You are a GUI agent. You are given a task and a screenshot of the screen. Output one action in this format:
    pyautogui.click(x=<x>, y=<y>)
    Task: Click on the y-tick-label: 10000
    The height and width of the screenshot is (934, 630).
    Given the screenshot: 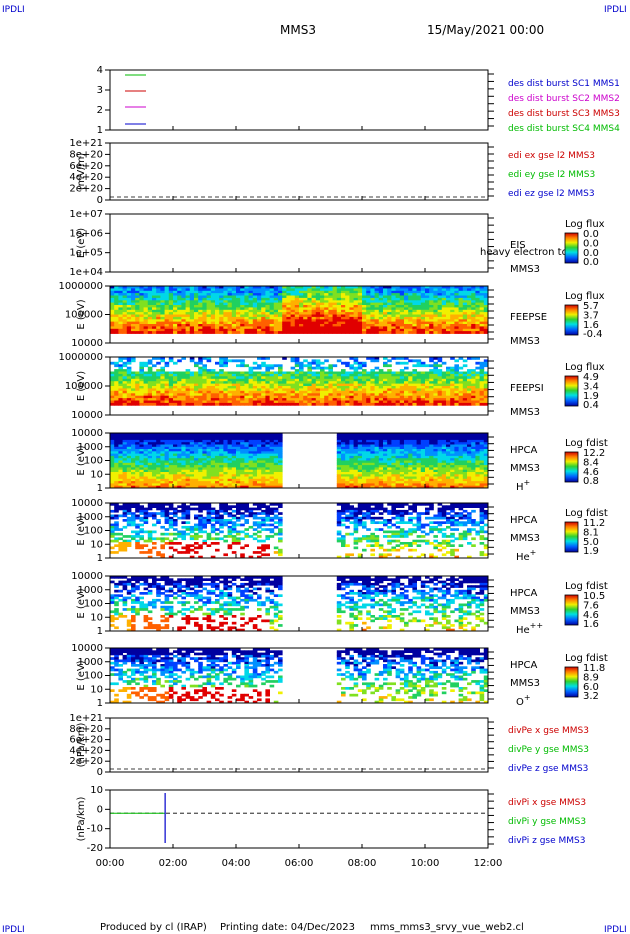 What is the action you would take?
    pyautogui.click(x=87, y=415)
    